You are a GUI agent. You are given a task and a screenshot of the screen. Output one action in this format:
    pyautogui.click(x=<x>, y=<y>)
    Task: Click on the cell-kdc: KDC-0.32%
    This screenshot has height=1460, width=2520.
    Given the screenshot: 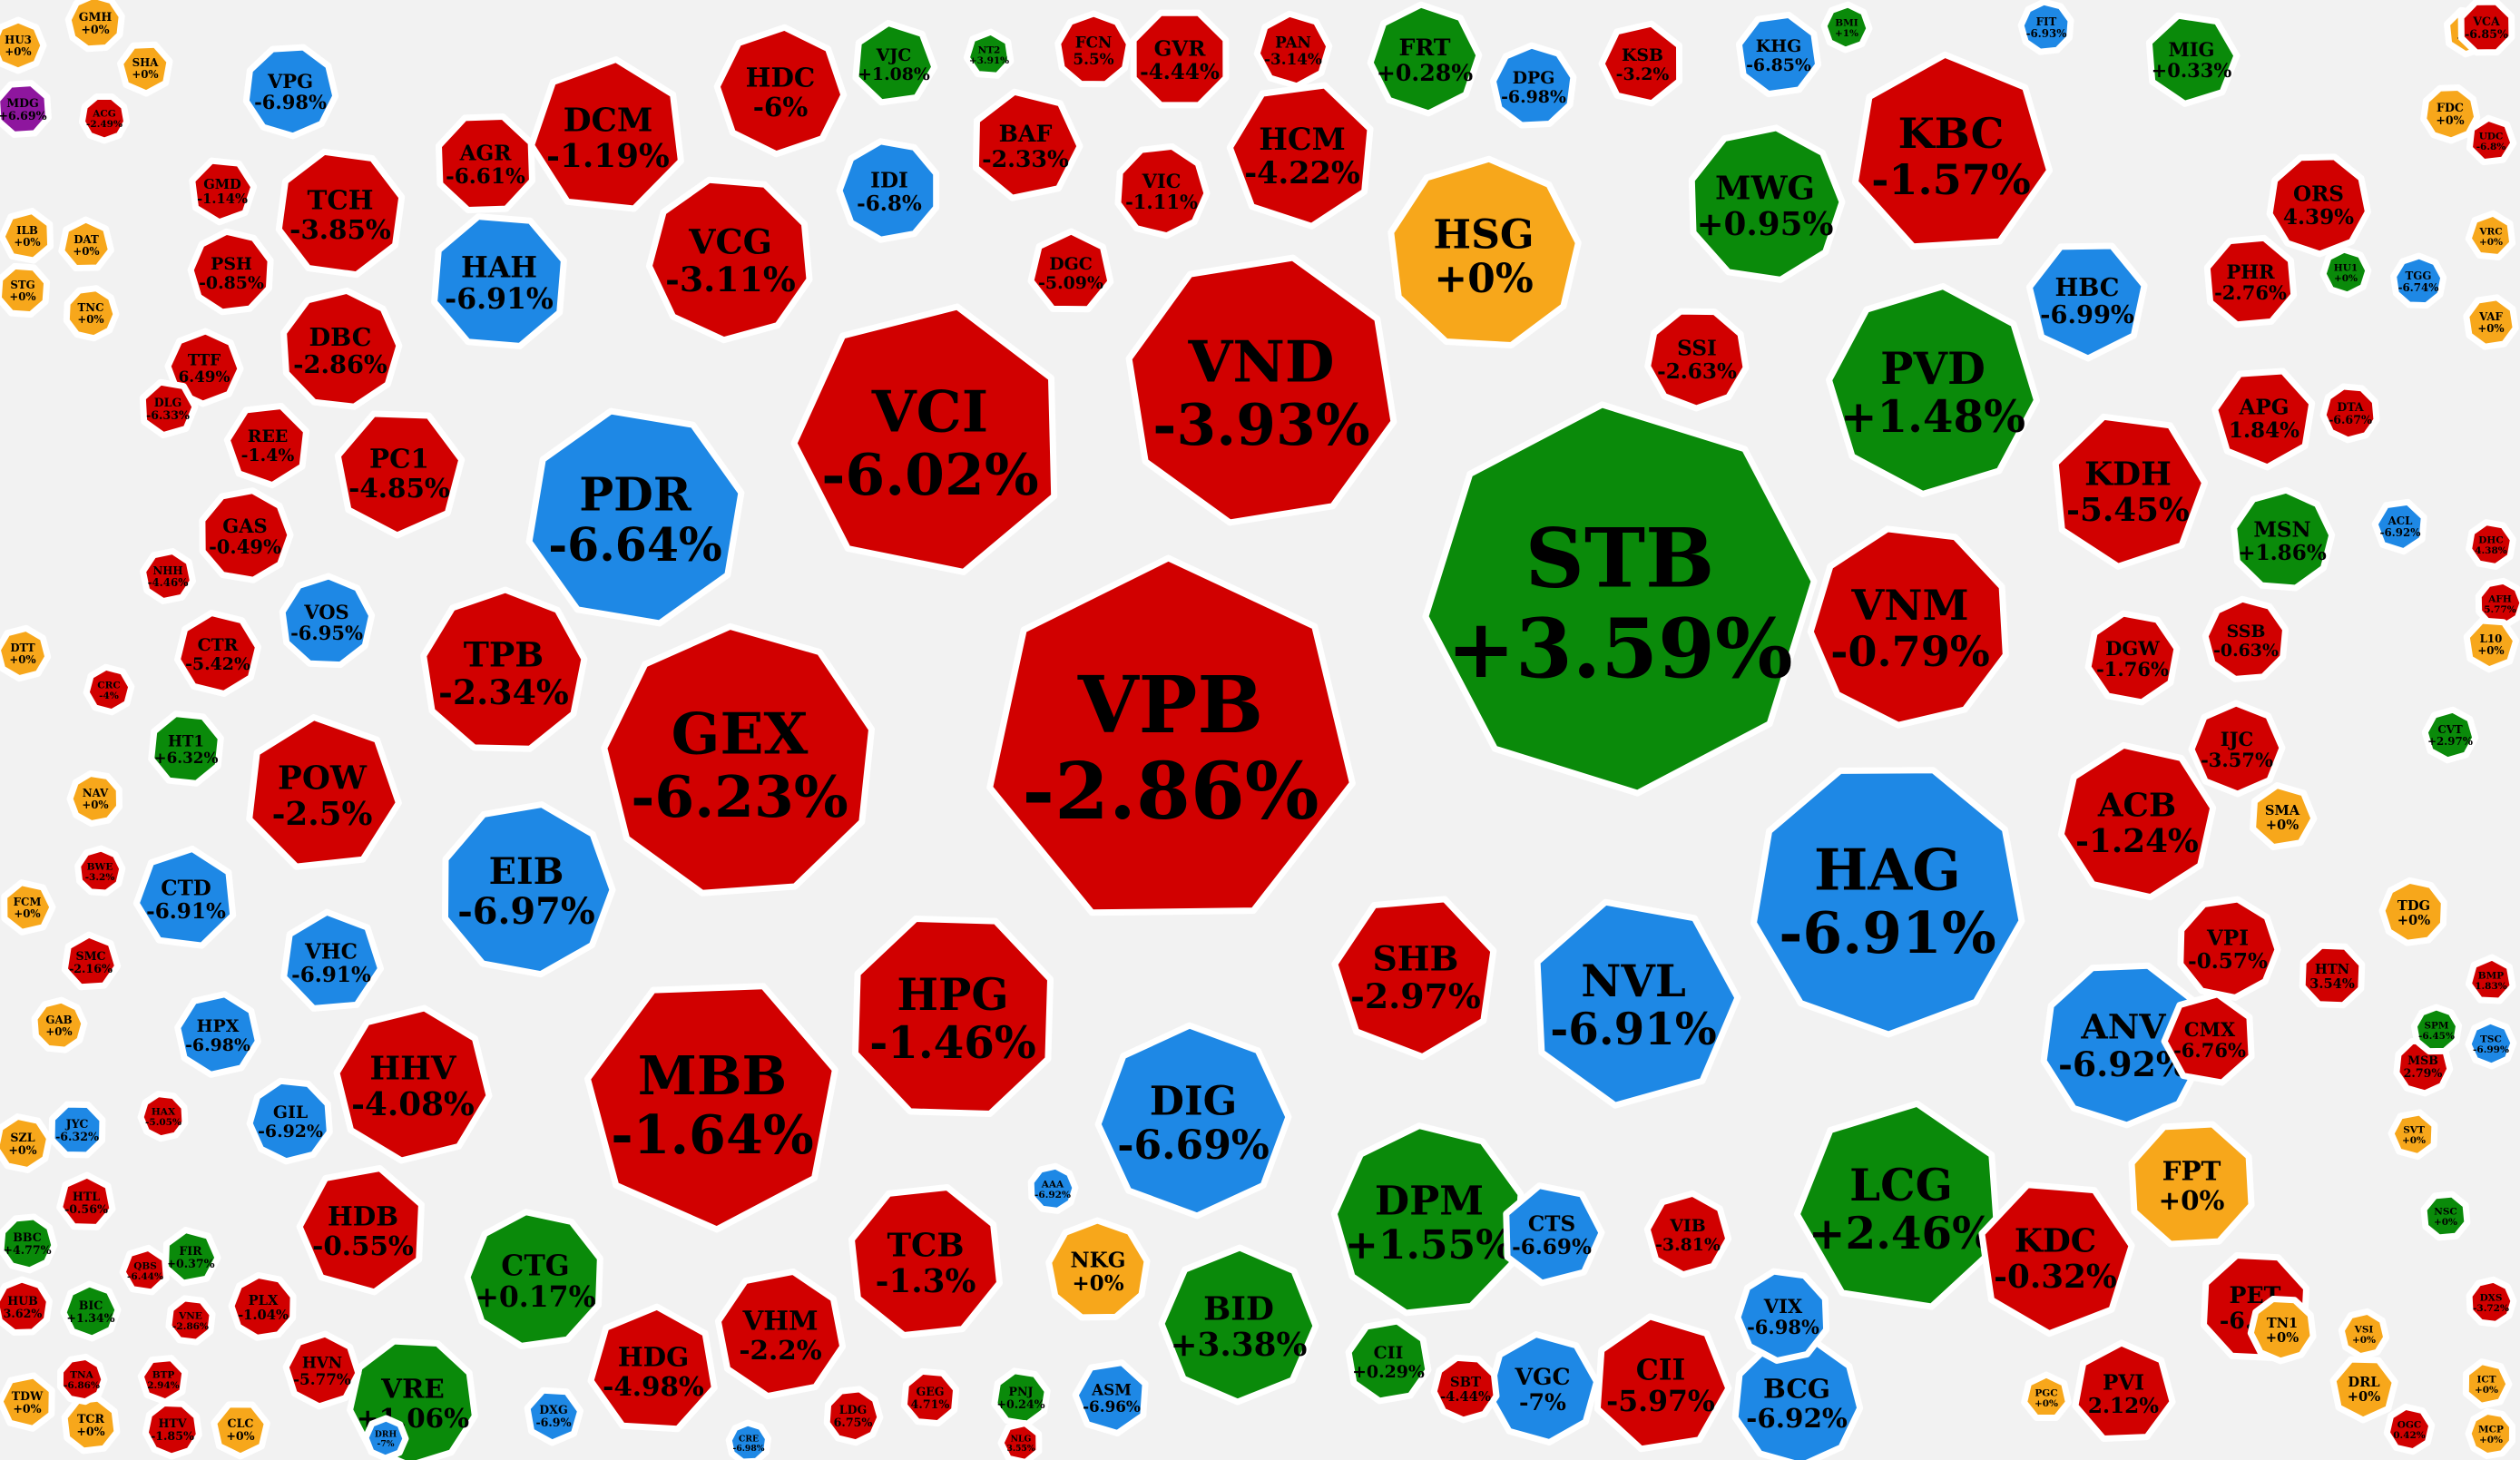 What is the action you would take?
    pyautogui.click(x=2057, y=1259)
    